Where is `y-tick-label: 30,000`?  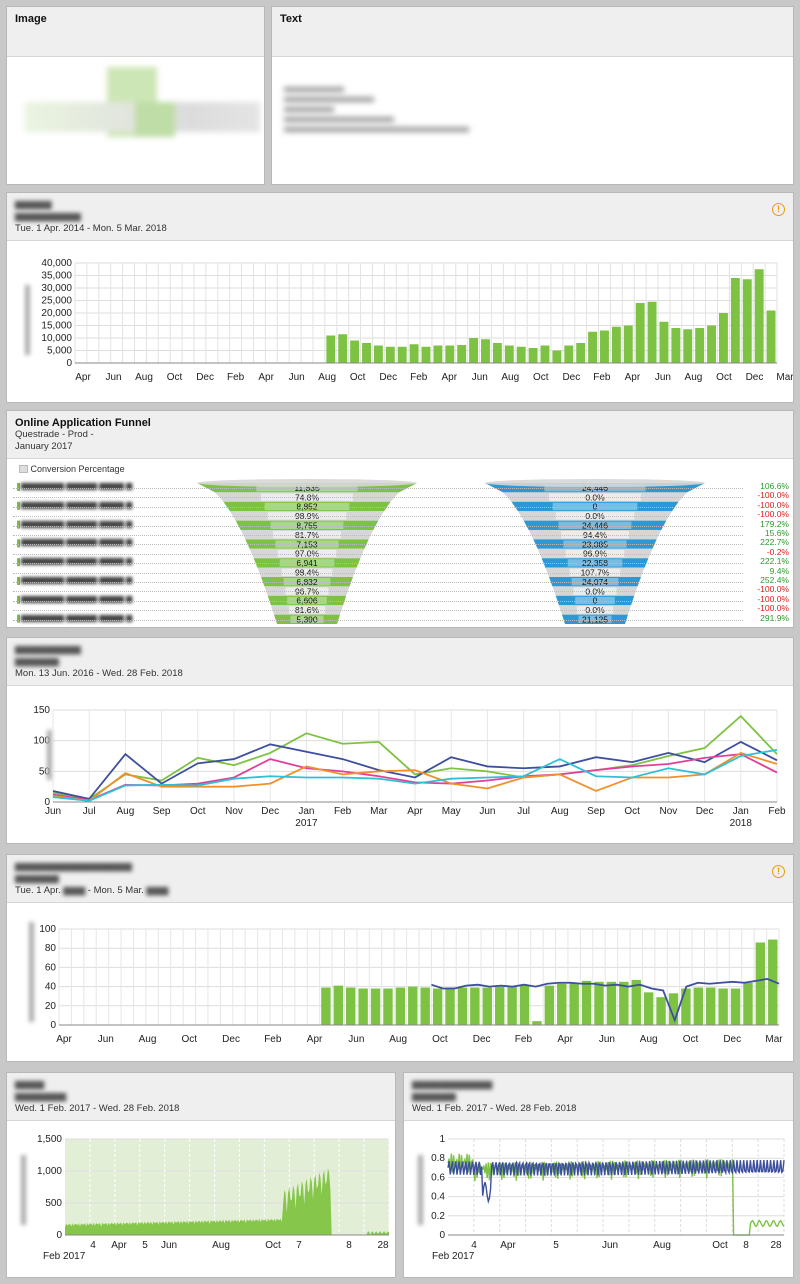
y-tick-label: 30,000 is located at coordinates (56, 288).